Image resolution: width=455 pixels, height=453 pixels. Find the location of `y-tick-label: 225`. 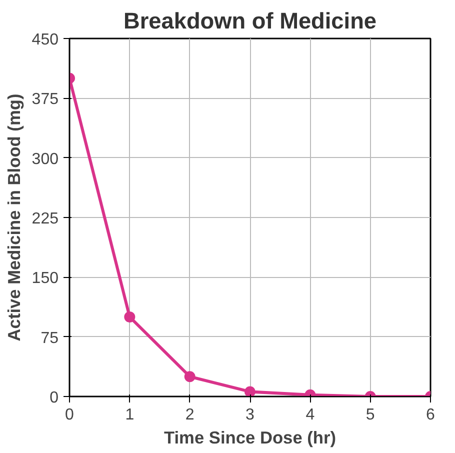

y-tick-label: 225 is located at coordinates (45, 219).